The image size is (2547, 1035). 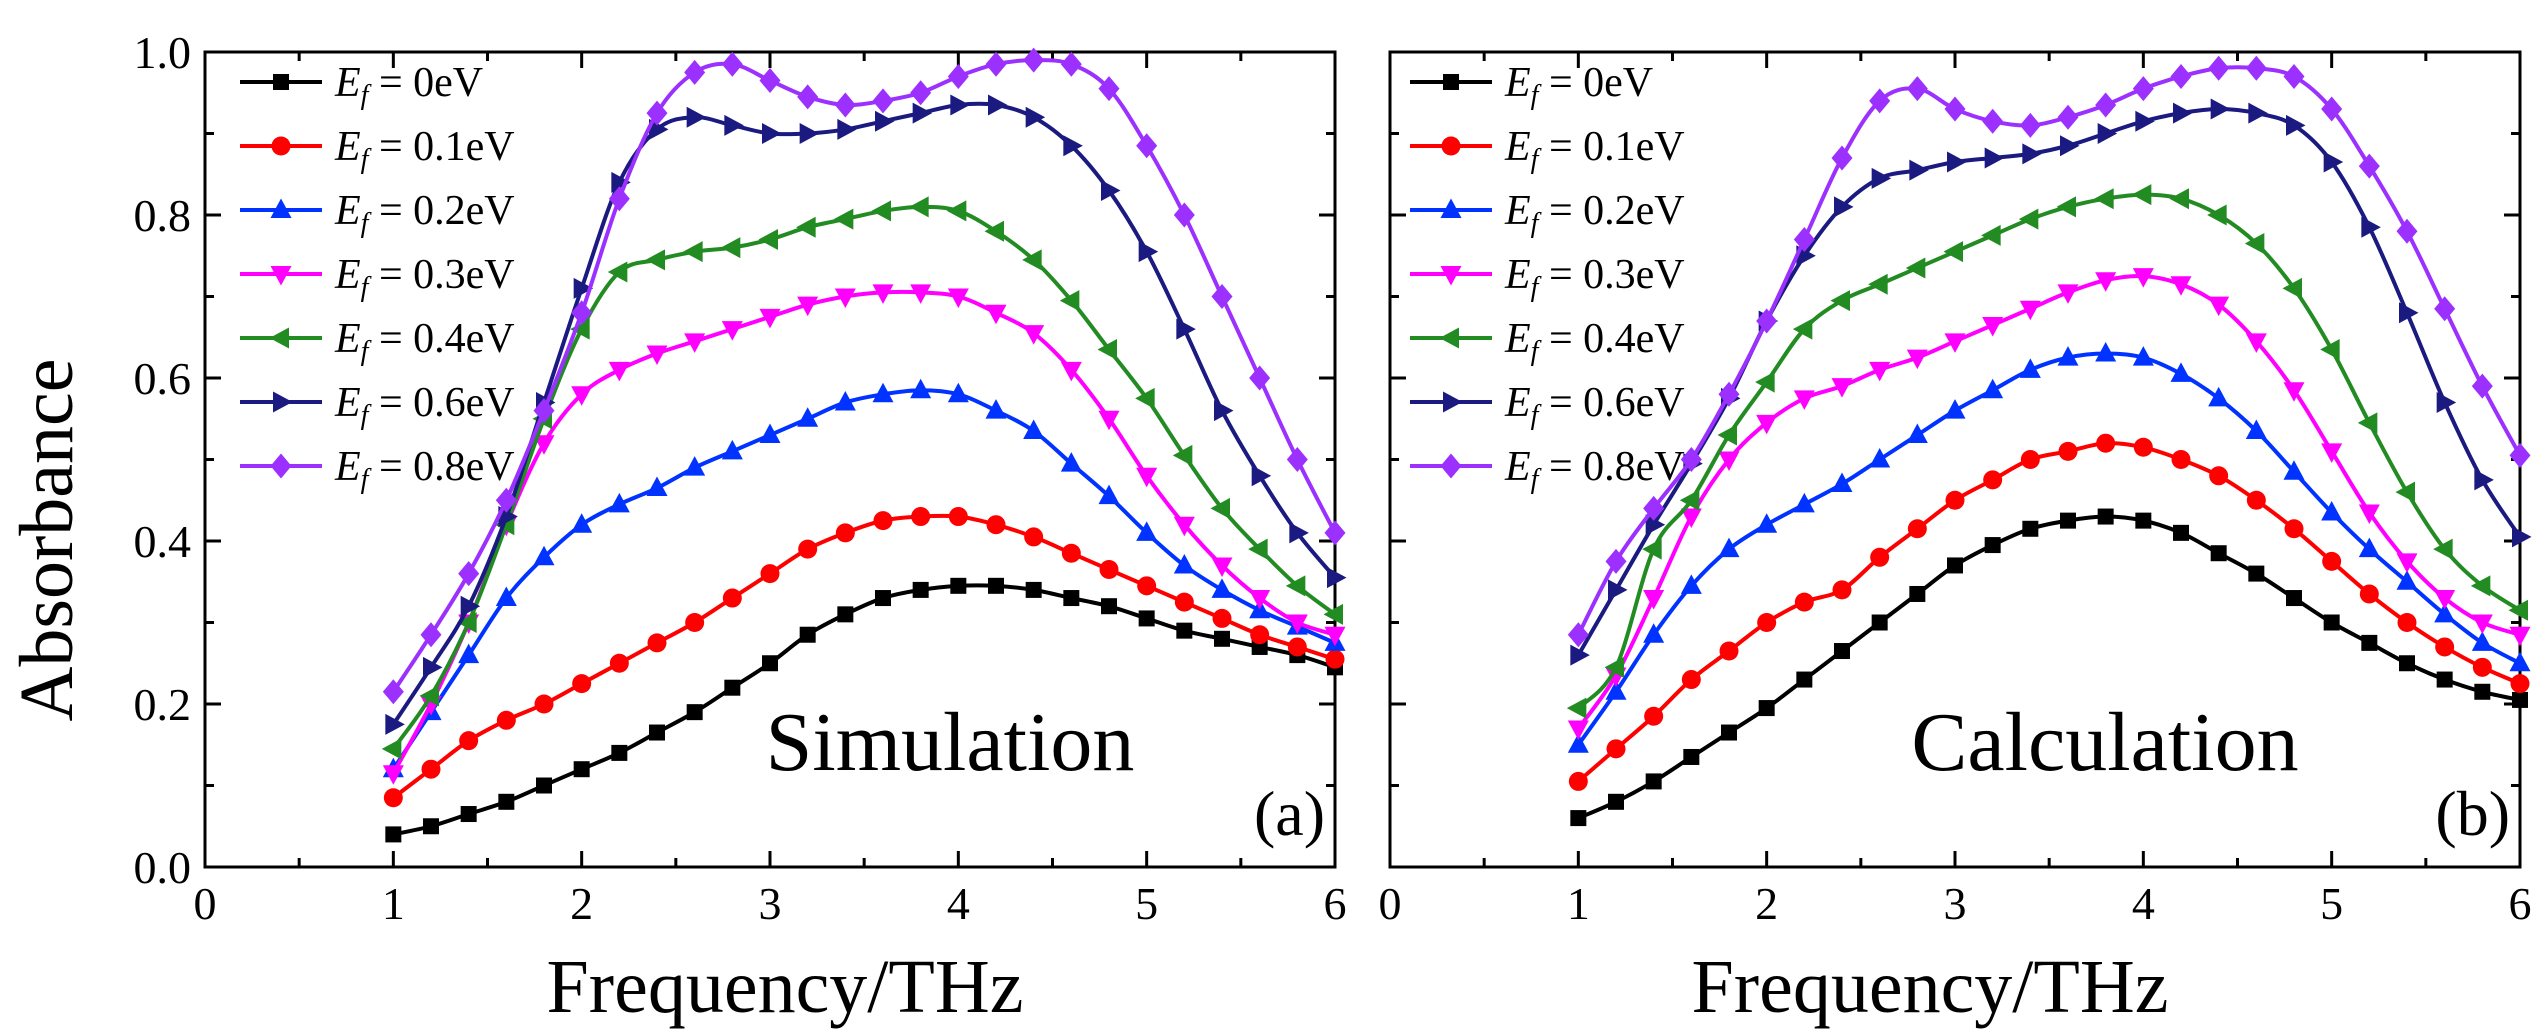 I want to click on x-tick-label: 3, so click(x=1955, y=903).